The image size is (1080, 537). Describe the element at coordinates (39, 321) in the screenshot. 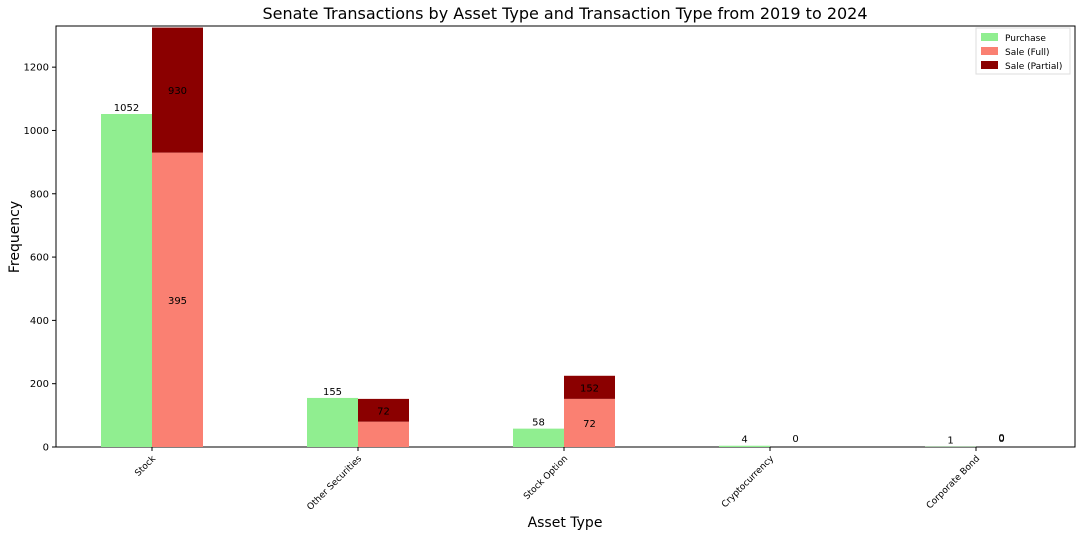

I see `y-tick-label: 400` at that location.